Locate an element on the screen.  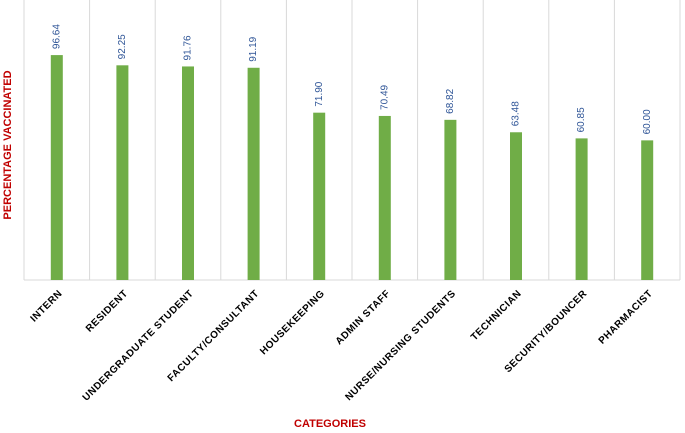
value-label: 71.90 is located at coordinates (319, 93).